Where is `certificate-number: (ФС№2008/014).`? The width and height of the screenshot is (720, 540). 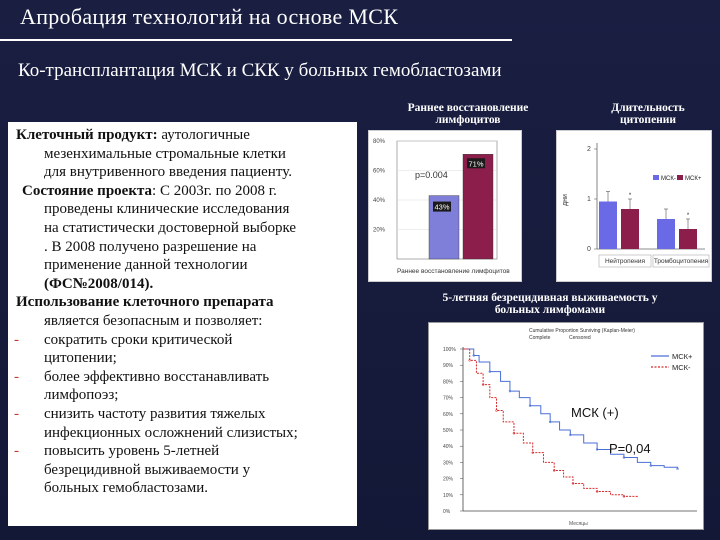 certificate-number: (ФС№2008/014). is located at coordinates (99, 283).